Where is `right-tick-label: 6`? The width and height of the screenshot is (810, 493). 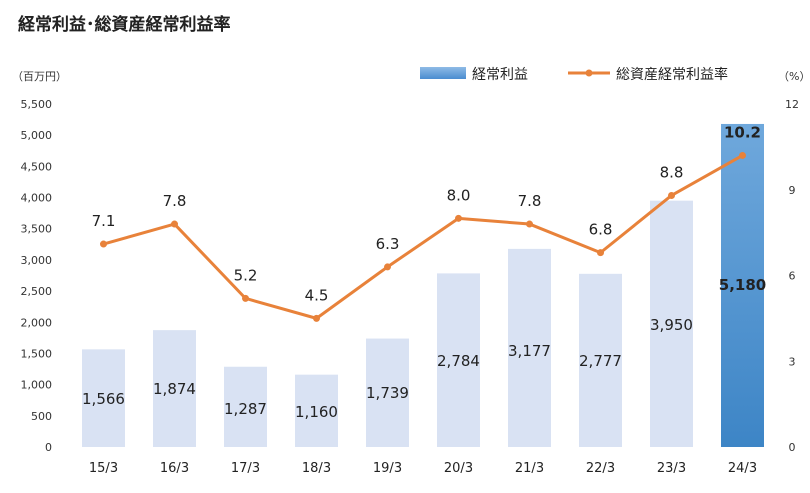
right-tick-label: 6 is located at coordinates (792, 276).